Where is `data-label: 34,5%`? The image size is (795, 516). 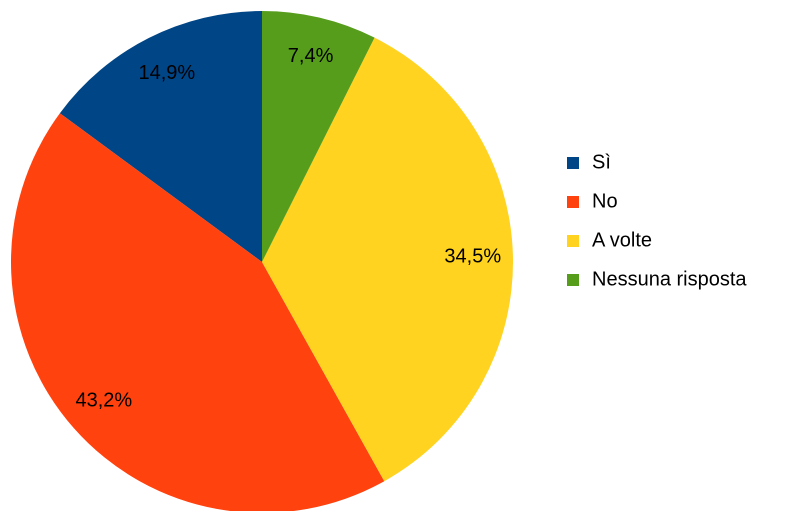 data-label: 34,5% is located at coordinates (472, 257).